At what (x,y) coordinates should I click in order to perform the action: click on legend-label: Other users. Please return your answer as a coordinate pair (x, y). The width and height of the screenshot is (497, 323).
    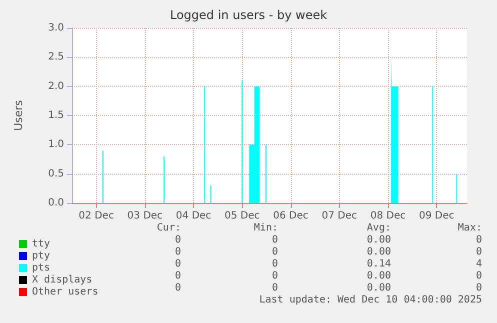
    Looking at the image, I should click on (65, 292).